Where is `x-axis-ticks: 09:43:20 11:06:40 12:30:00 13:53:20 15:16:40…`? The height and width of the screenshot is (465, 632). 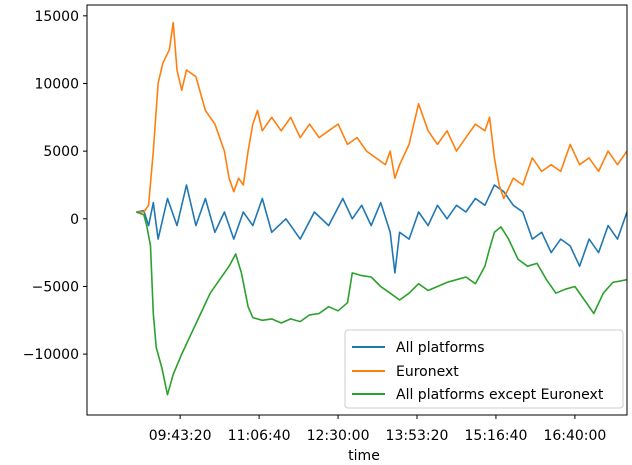 x-axis-ticks: 09:43:20 11:06:40 12:30:00 13:53:20 15:16:40… is located at coordinates (377, 429).